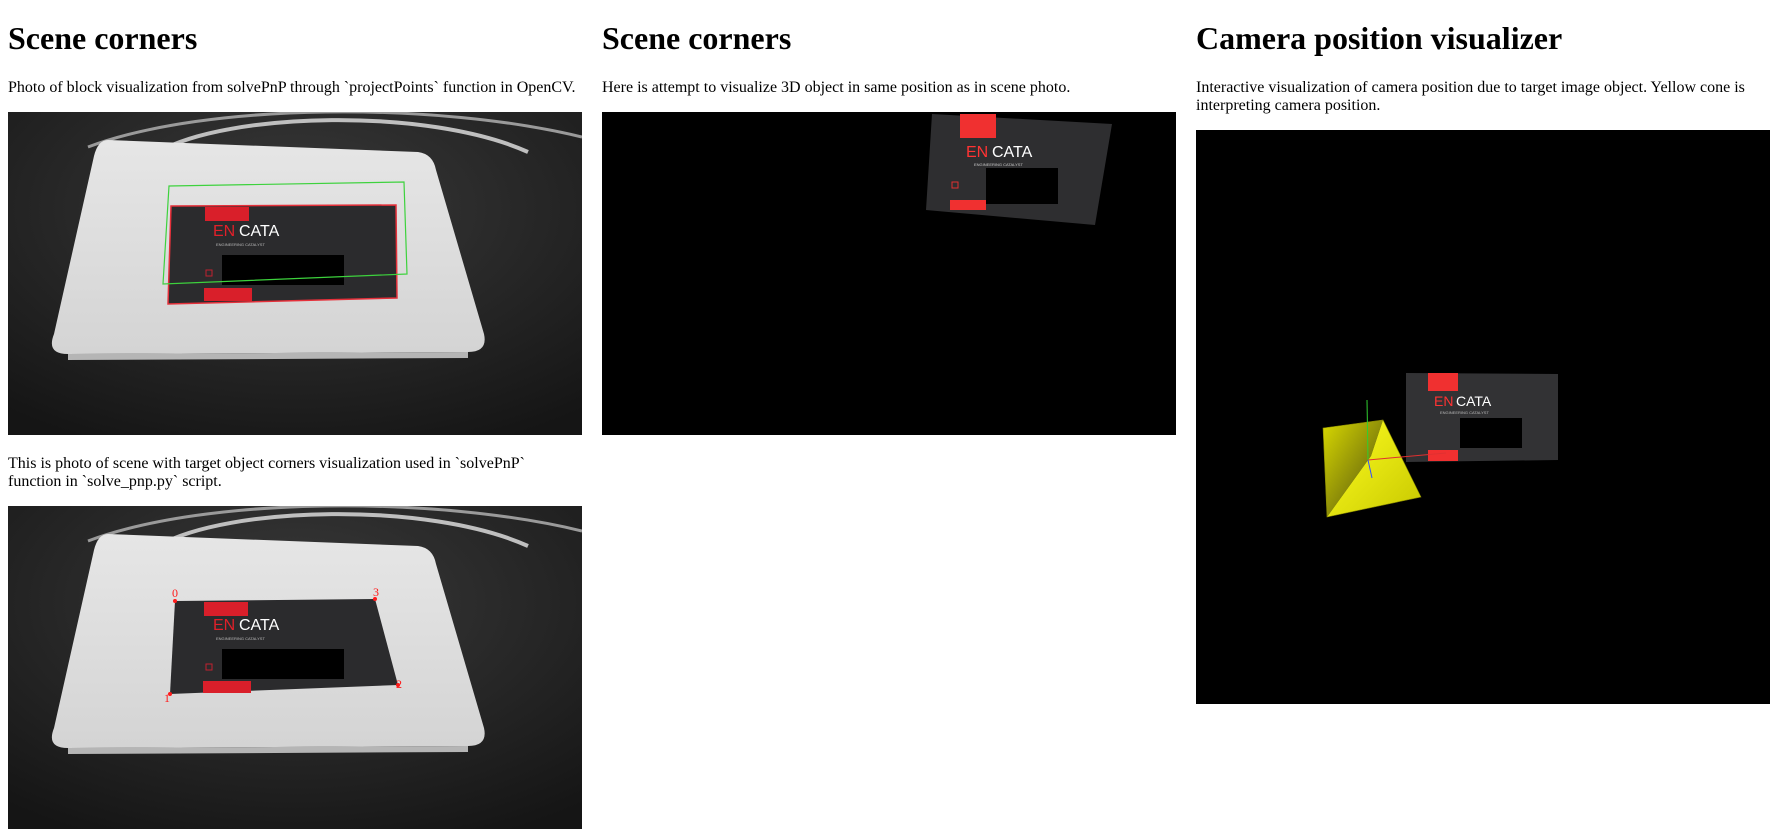  I want to click on projected-red-outline, so click(282, 254).